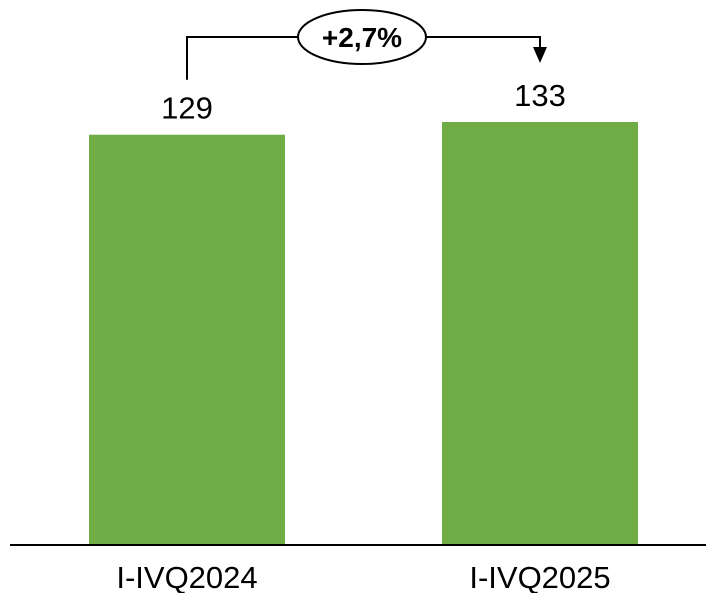  What do you see at coordinates (540, 95) in the screenshot?
I see `data-label-I-IVQ2025: 133` at bounding box center [540, 95].